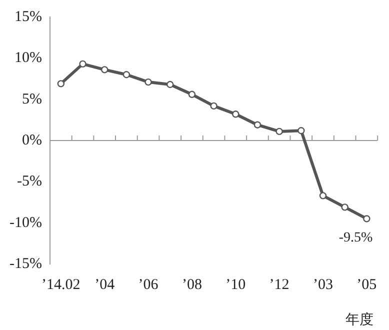 Image resolution: width=389 pixels, height=330 pixels. Describe the element at coordinates (26, 222) in the screenshot. I see `y-tick-label: -10%` at that location.